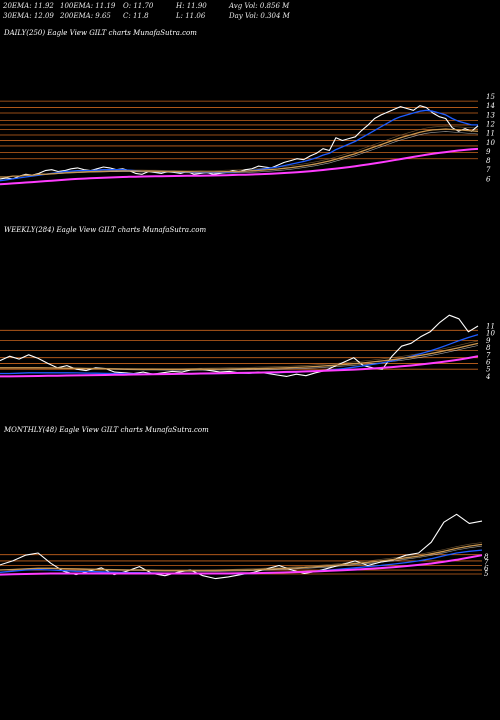  Describe the element at coordinates (486, 574) in the screenshot. I see `monthly-y-tick: 5` at that location.